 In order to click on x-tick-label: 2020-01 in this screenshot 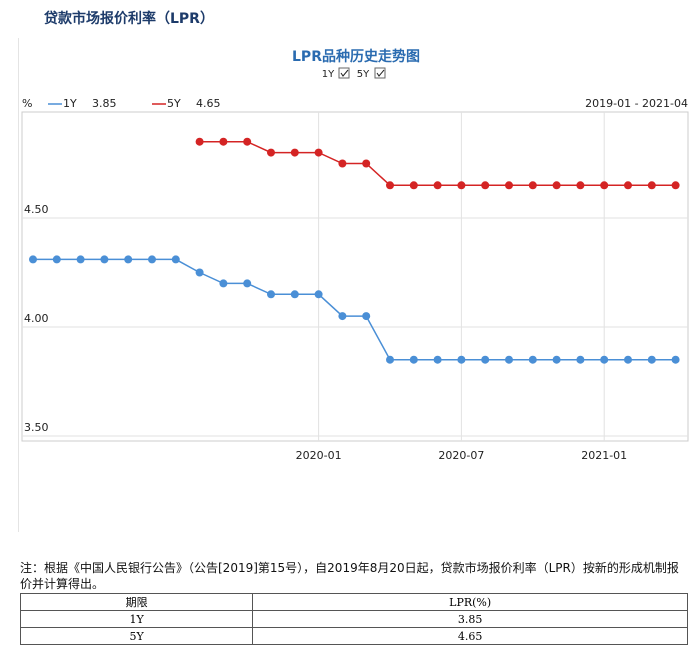, I will do `click(319, 455)`.